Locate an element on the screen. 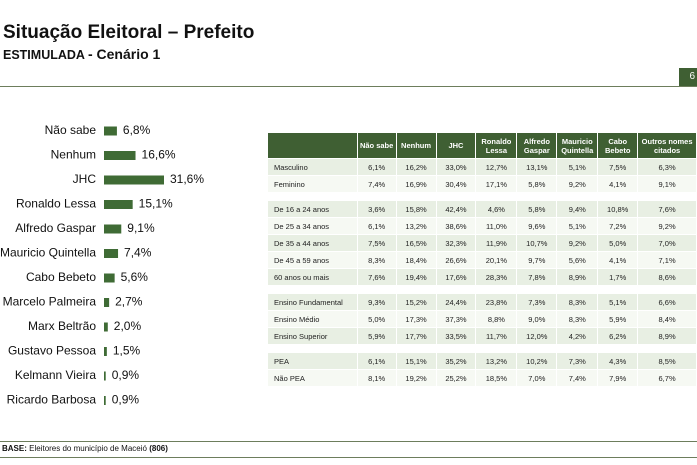 The height and width of the screenshot is (465, 697). cell: 15,1% is located at coordinates (416, 361).